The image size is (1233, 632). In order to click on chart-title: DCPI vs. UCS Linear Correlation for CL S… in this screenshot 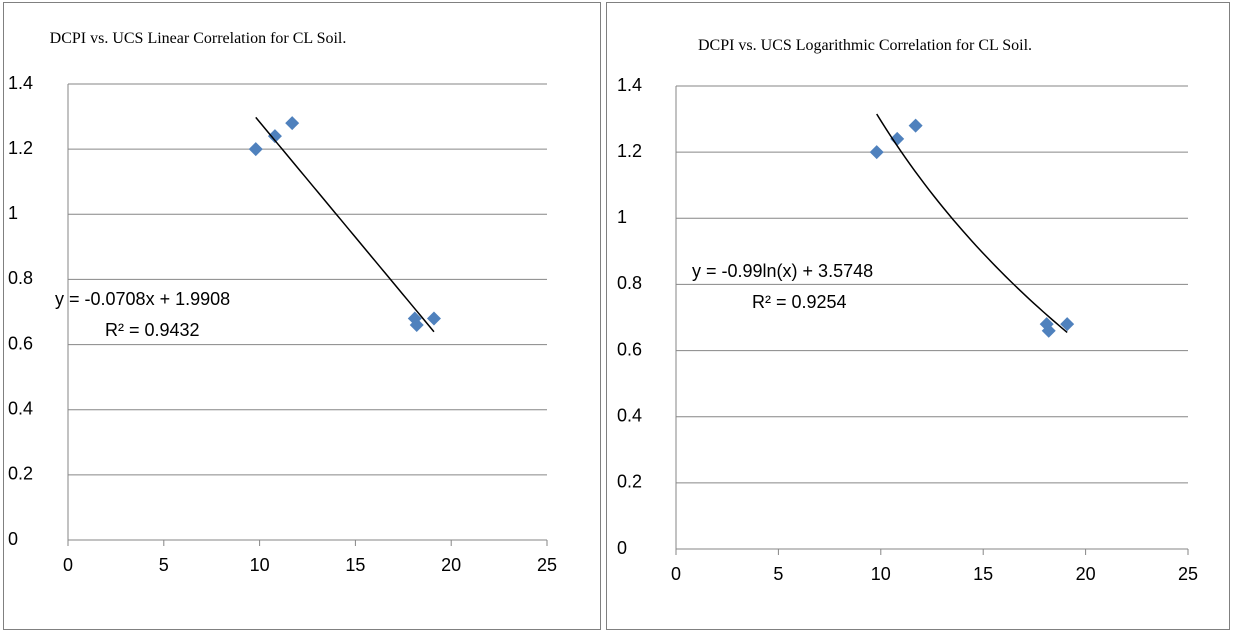, I will do `click(198, 38)`.